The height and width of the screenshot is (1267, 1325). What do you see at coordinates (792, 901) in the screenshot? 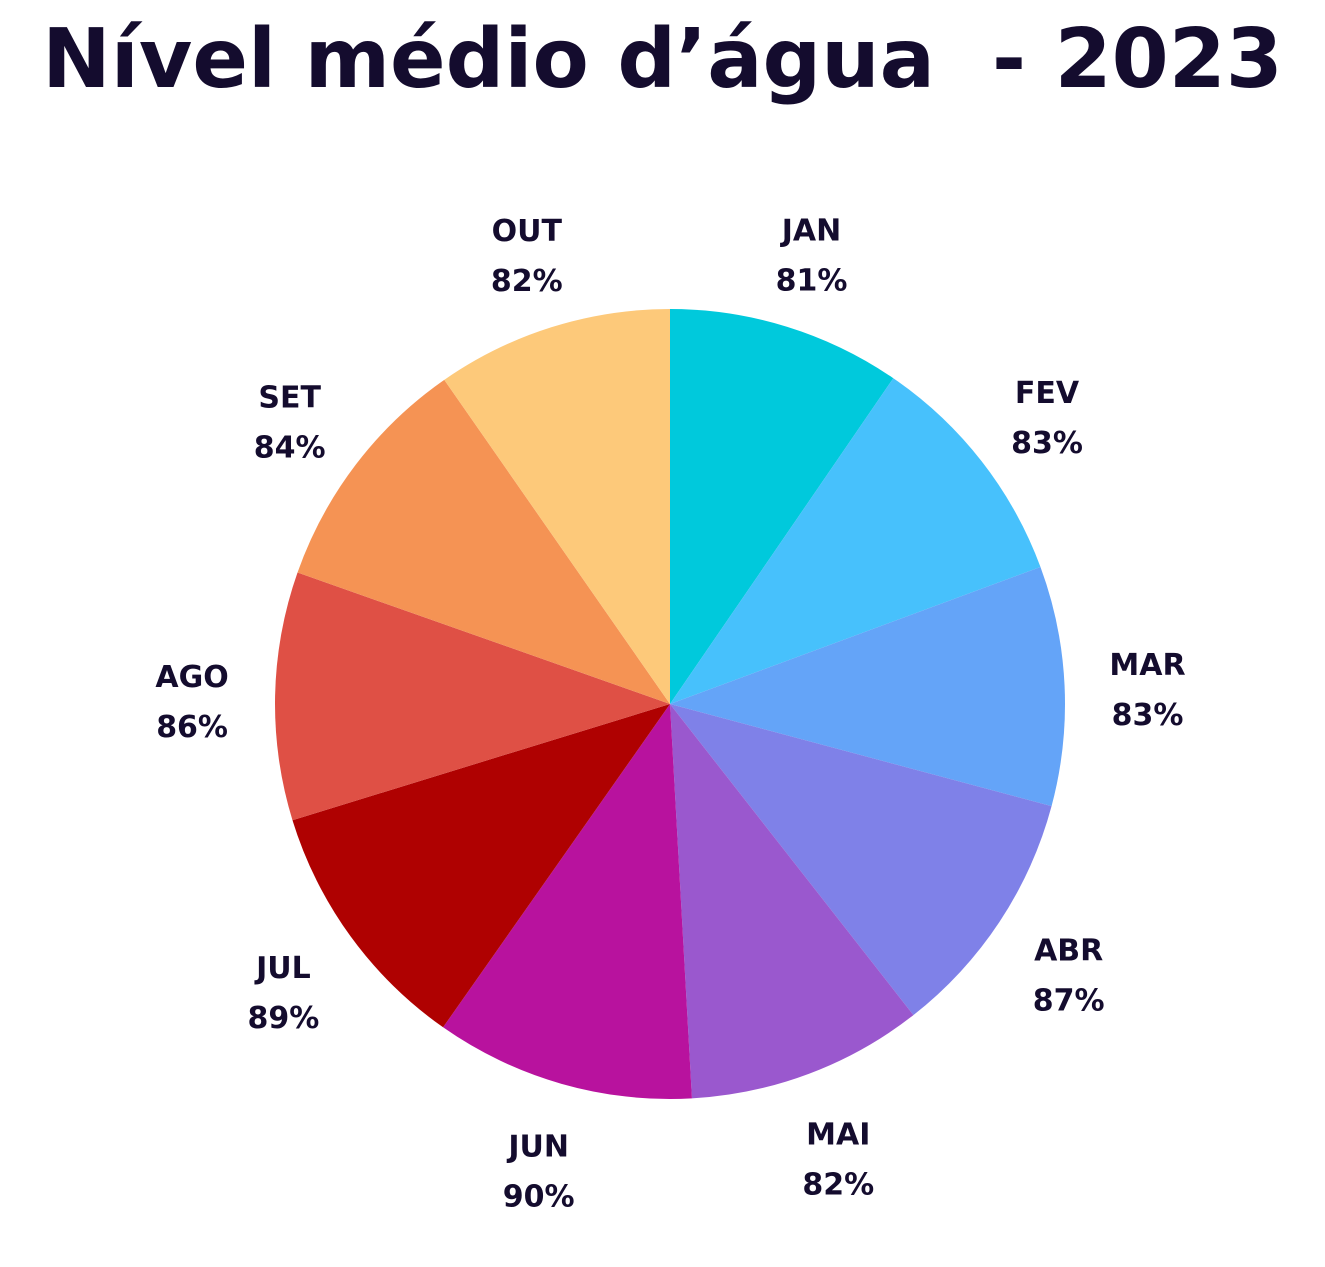
I see `pie-slice-mai` at bounding box center [792, 901].